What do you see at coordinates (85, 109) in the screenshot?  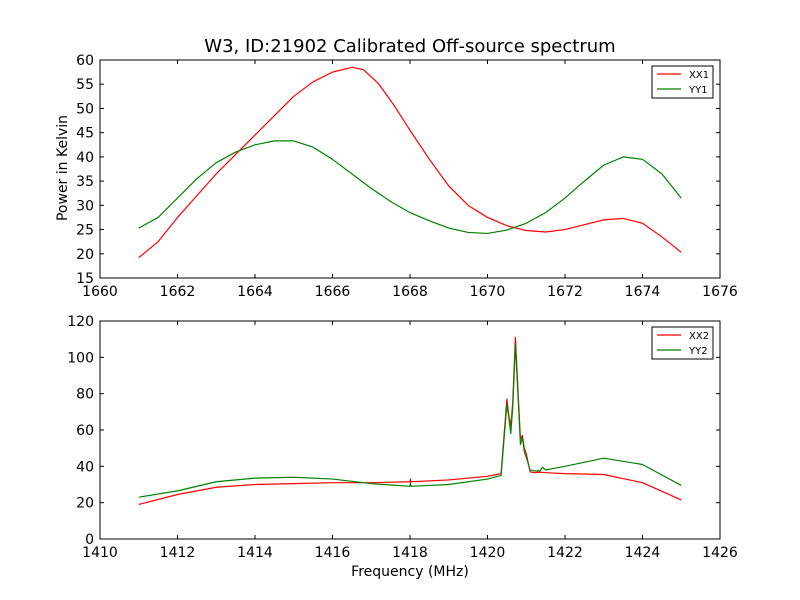 I see `top-y-tick-label: 50` at bounding box center [85, 109].